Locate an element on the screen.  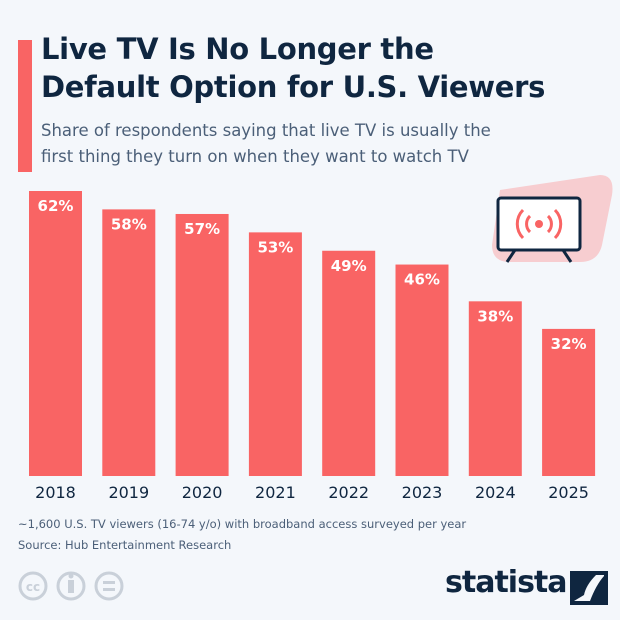
data-label: 53% is located at coordinates (275, 247).